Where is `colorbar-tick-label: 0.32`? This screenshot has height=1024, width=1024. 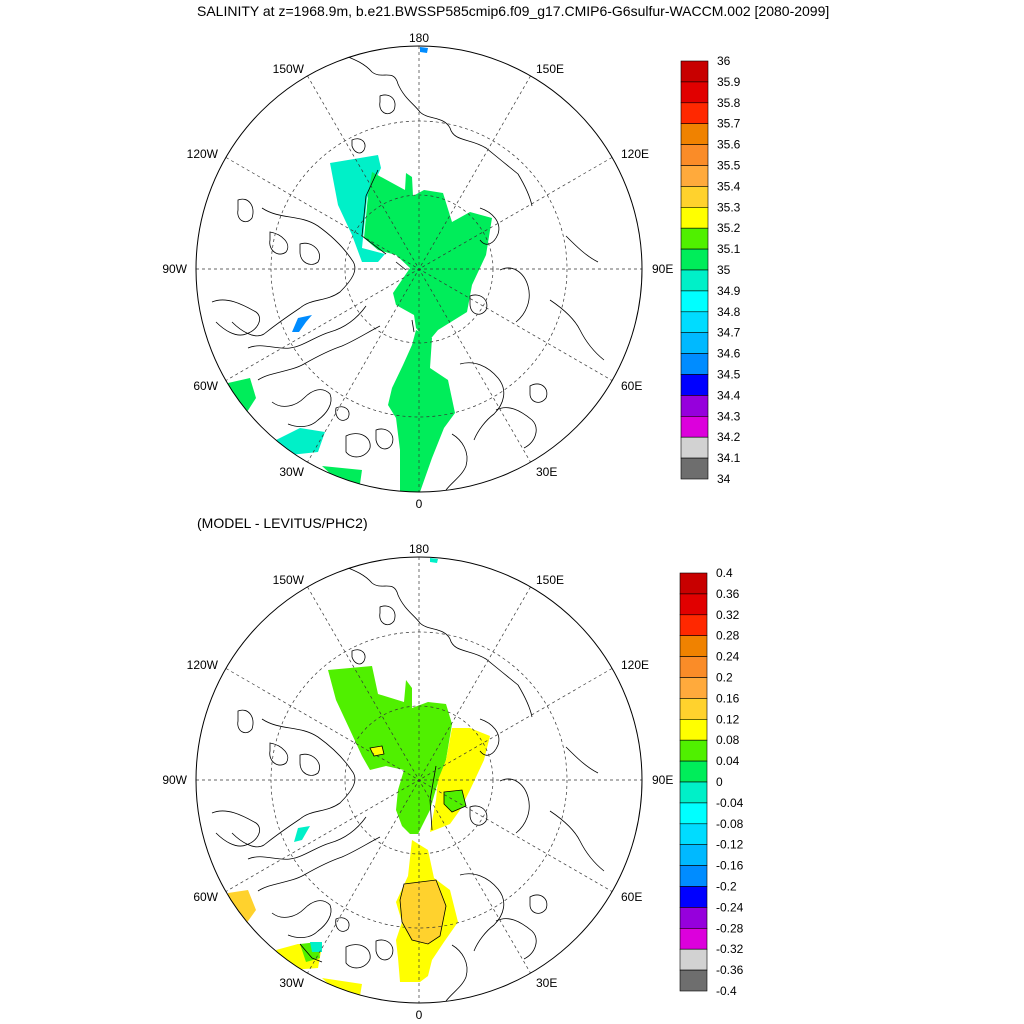 colorbar-tick-label: 0.32 is located at coordinates (728, 615).